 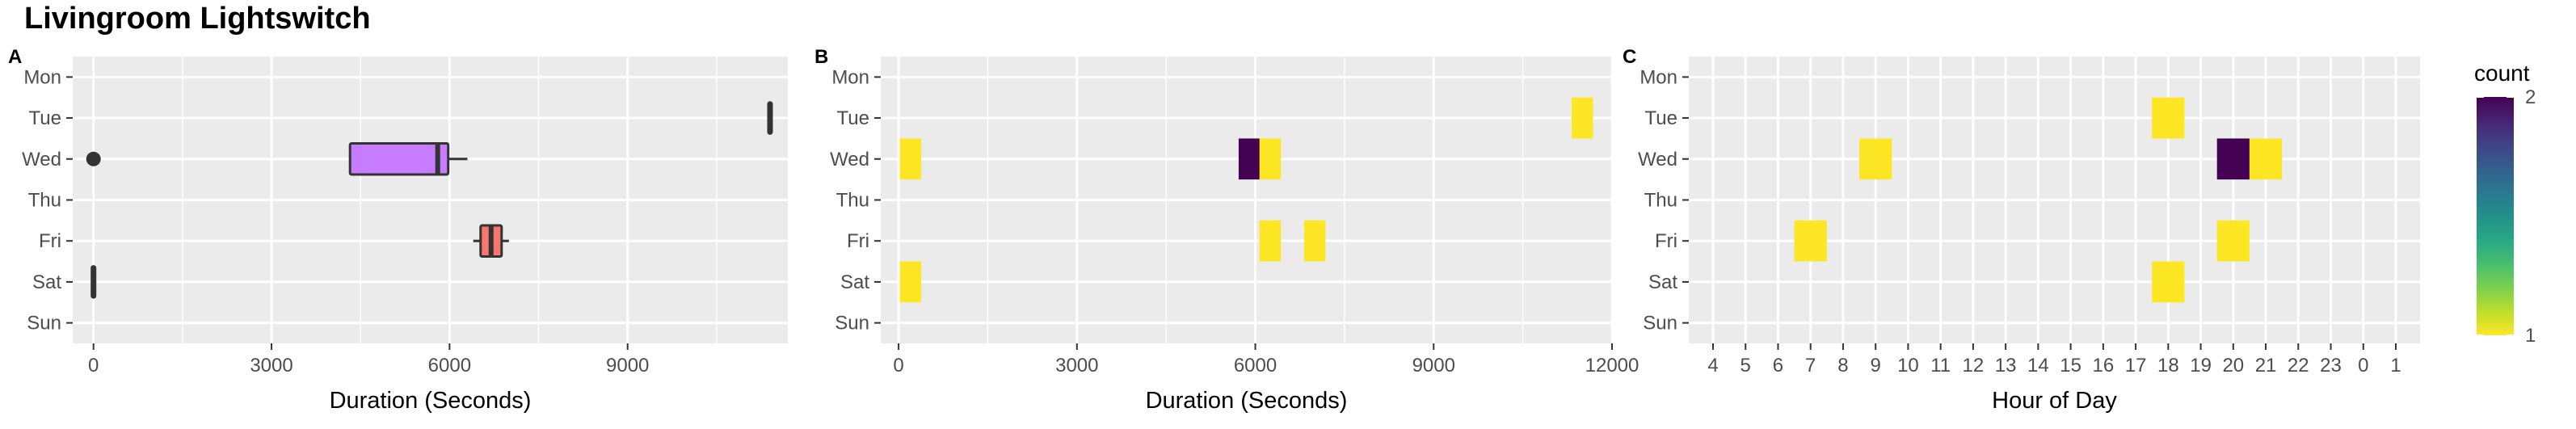 What do you see at coordinates (2070, 365) in the screenshot?
I see `x-tick-label: 15` at bounding box center [2070, 365].